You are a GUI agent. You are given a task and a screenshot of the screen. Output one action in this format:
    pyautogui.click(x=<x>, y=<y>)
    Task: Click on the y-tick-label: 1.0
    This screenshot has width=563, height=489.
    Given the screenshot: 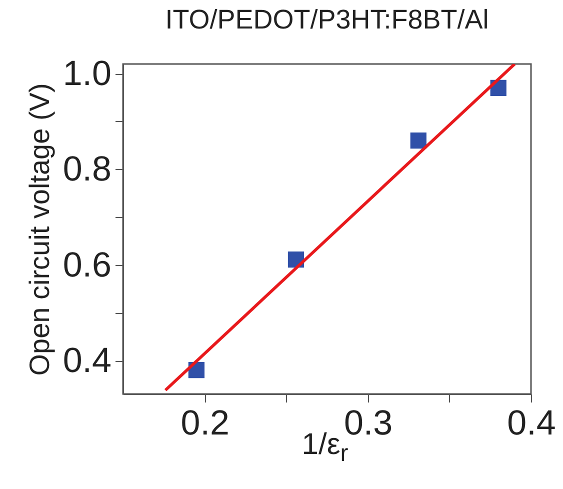 What is the action you would take?
    pyautogui.click(x=87, y=74)
    